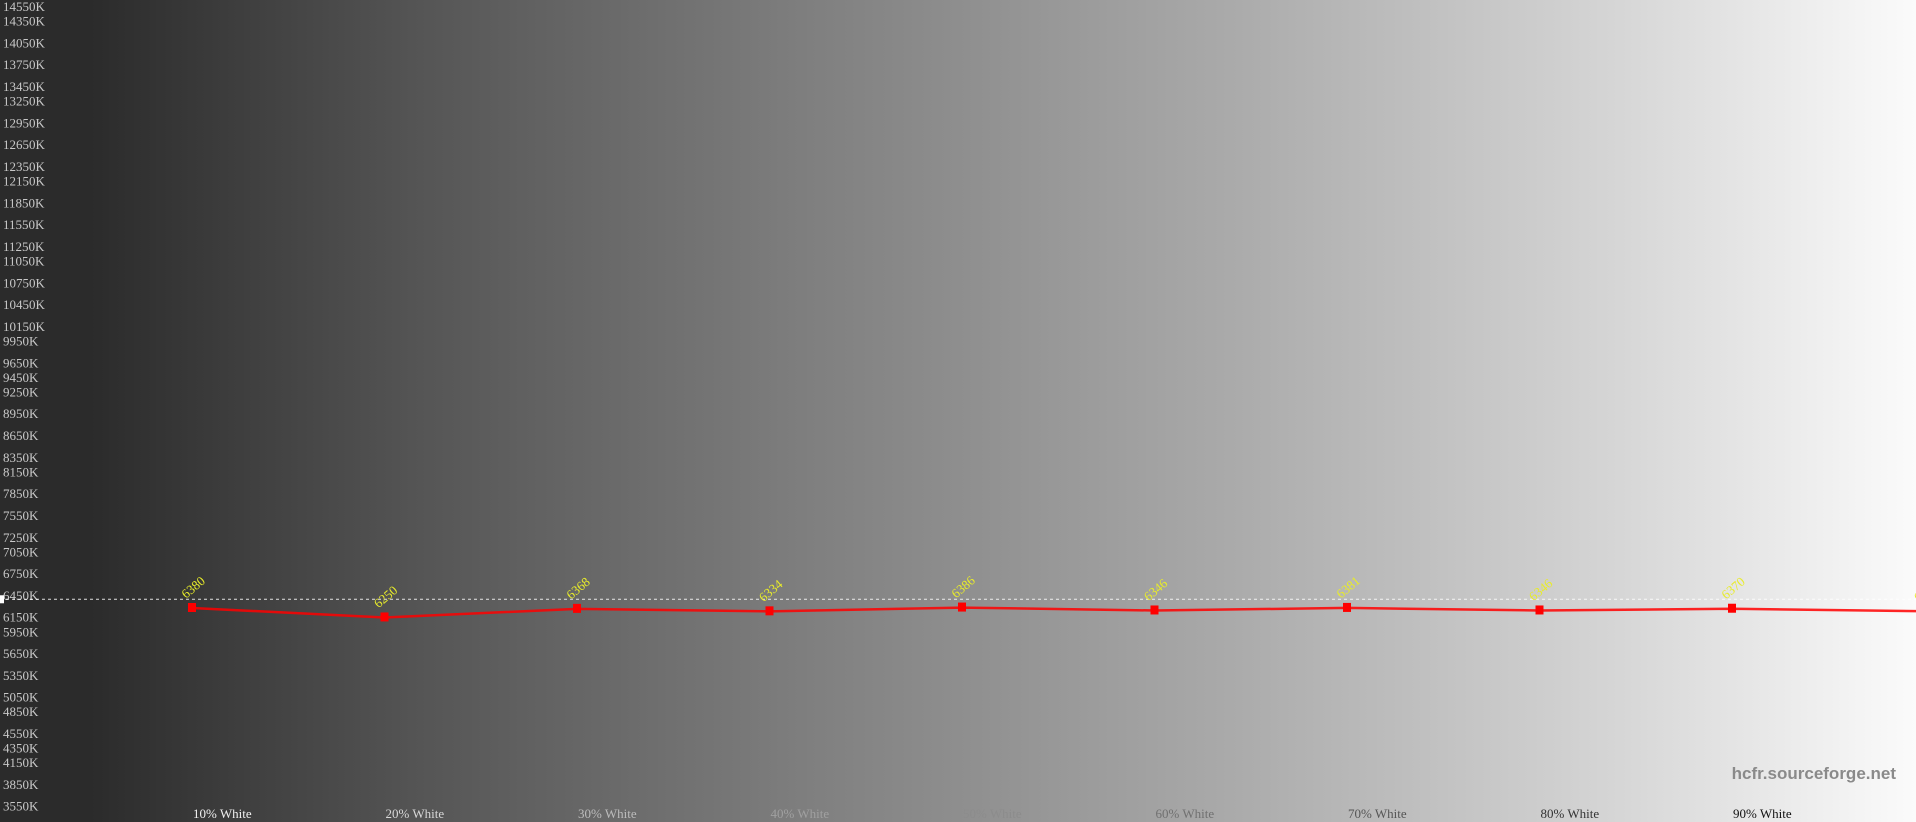 Image resolution: width=1916 pixels, height=822 pixels. I want to click on reference-marker, so click(2, 599).